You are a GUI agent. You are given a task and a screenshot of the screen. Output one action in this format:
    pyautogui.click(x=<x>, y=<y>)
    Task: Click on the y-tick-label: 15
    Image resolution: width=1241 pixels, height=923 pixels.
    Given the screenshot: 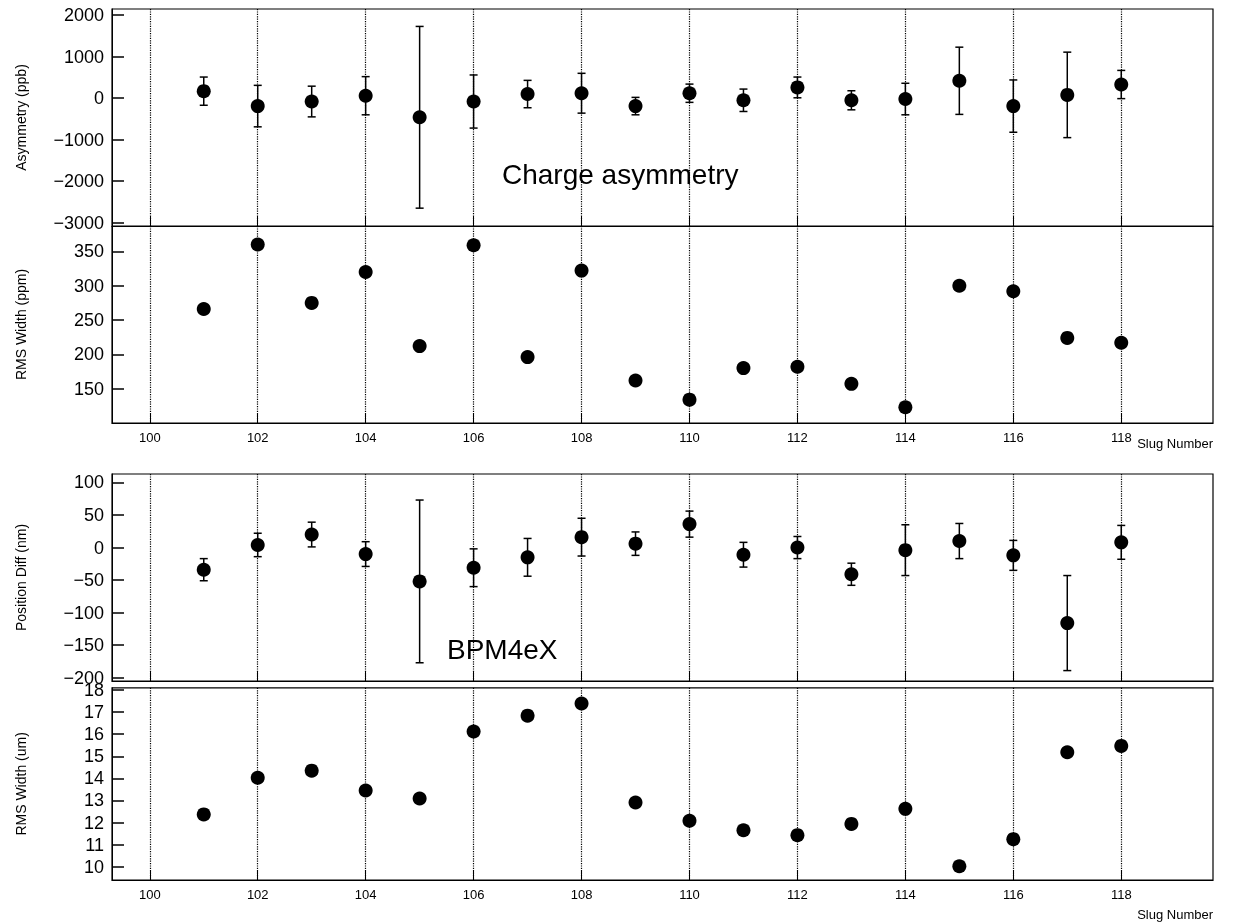 What is the action you would take?
    pyautogui.click(x=93, y=756)
    